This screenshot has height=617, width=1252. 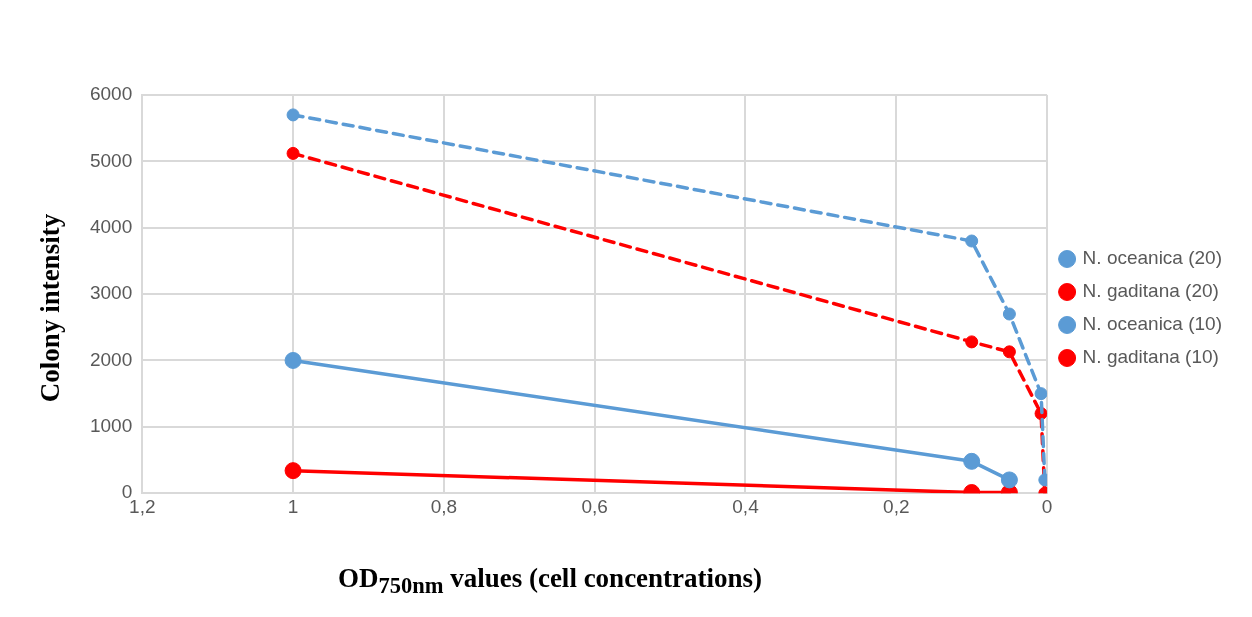 I want to click on y-tick-label: 1000, so click(x=111, y=426).